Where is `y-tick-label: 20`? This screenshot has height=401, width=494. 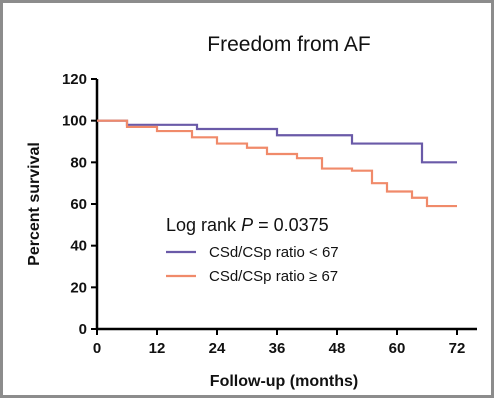 y-tick-label: 20 is located at coordinates (78, 287).